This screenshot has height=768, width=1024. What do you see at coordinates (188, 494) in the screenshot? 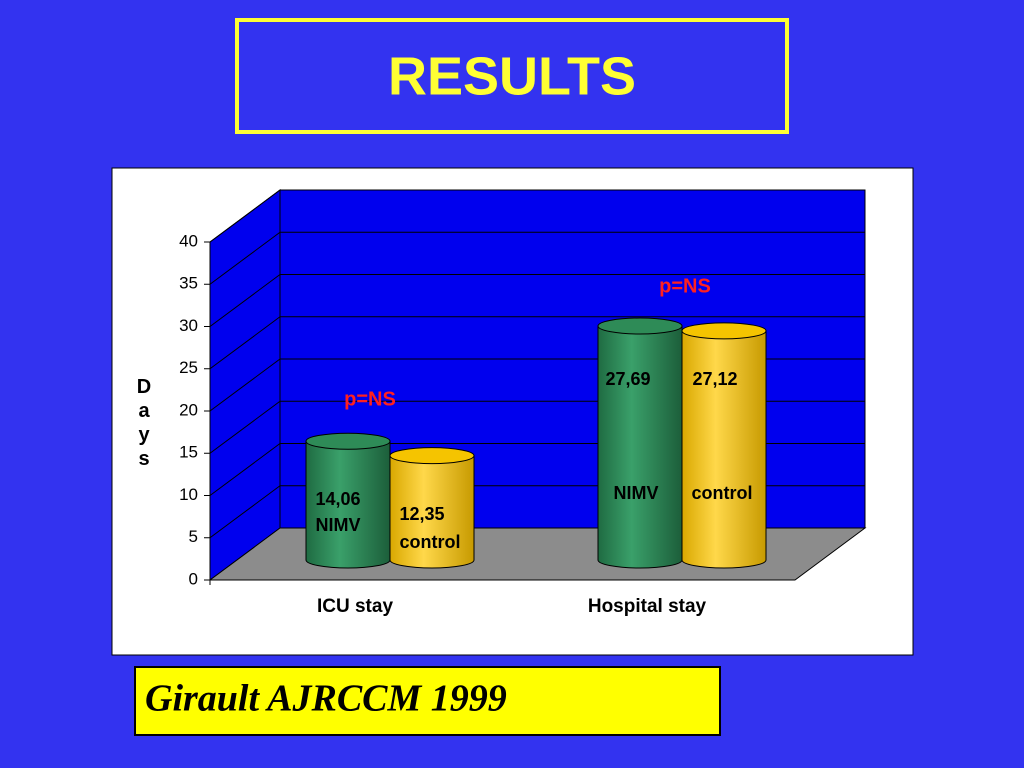
I see `y-tick-label: 10` at bounding box center [188, 494].